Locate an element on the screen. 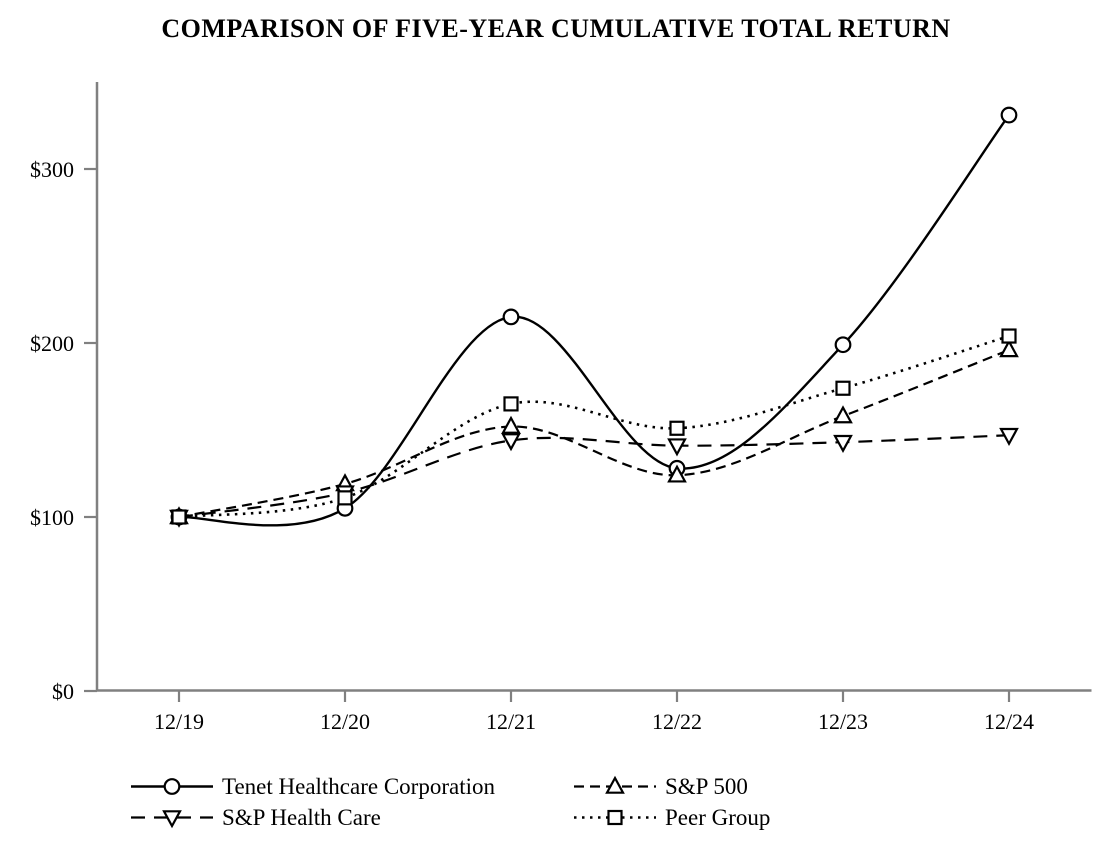  legend-label: S&P Health Care is located at coordinates (301, 817).